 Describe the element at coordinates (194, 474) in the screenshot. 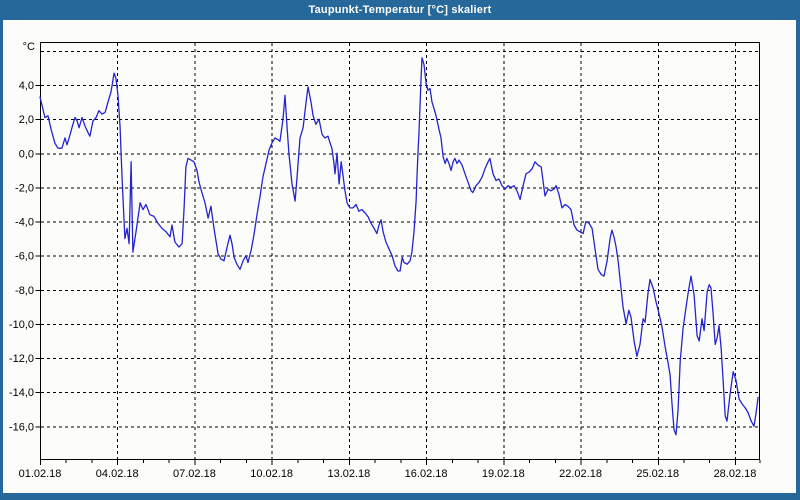

I see `x-tick-label: 07.02.18` at that location.